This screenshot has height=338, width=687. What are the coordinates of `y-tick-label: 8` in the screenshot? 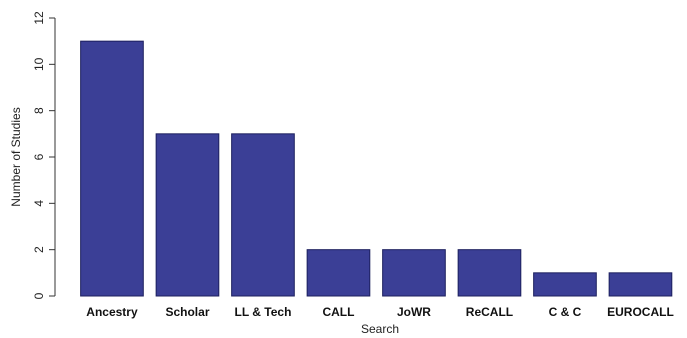 It's located at (39, 110).